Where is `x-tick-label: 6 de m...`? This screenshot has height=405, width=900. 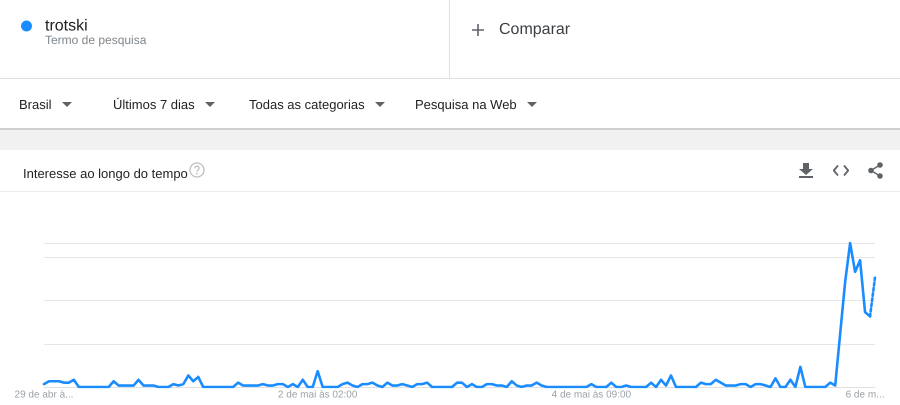 x-tick-label: 6 de m... is located at coordinates (865, 395).